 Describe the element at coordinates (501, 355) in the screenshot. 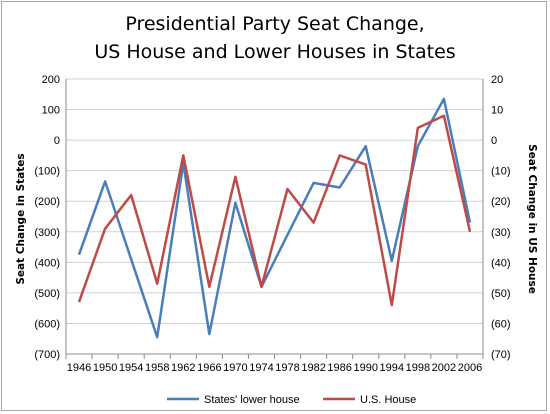

I see `right-tick-label: (70)` at that location.